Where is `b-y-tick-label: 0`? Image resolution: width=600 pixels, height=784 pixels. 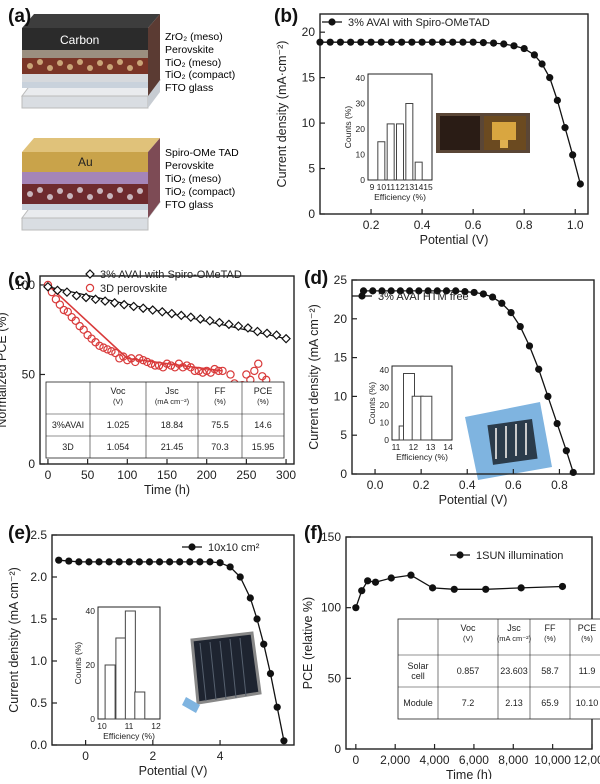
b-y-tick-label: 0 is located at coordinates (311, 214).